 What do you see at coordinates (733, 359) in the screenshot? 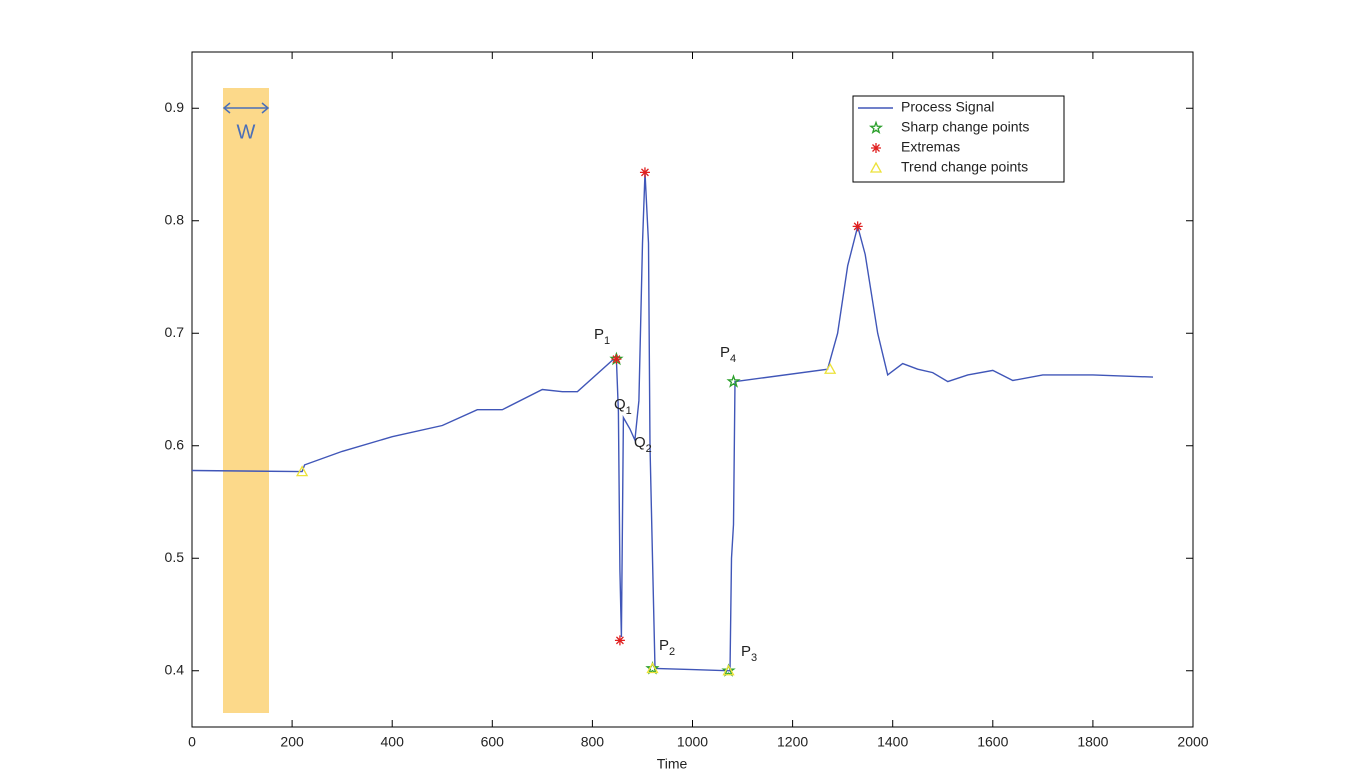
I see `annotation-sub: 4` at bounding box center [733, 359].